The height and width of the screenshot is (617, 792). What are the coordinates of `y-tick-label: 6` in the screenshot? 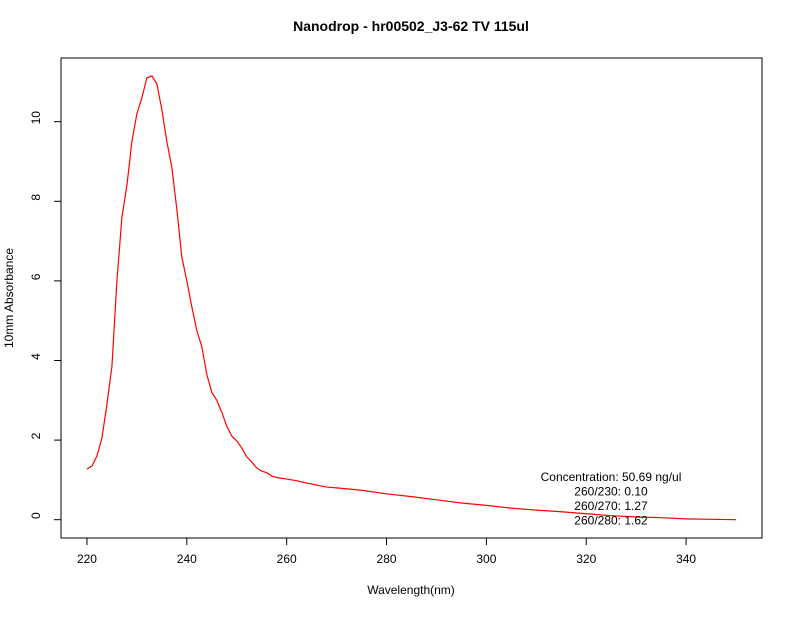 It's located at (36, 276).